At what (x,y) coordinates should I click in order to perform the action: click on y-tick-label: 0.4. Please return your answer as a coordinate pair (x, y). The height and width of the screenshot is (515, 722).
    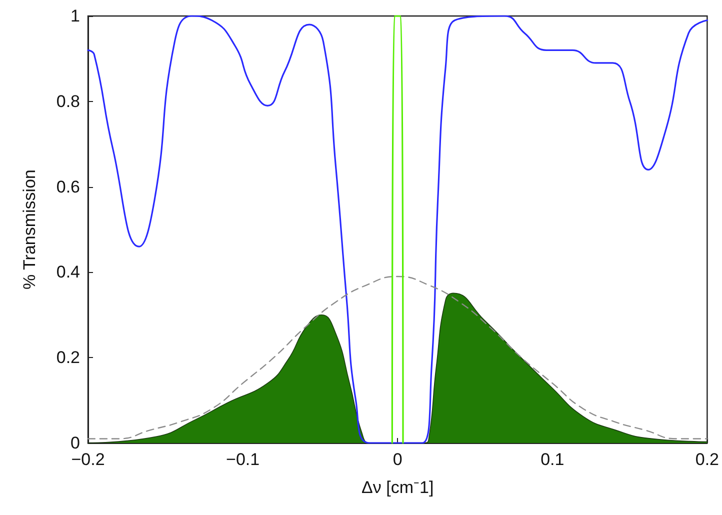
    Looking at the image, I should click on (68, 272).